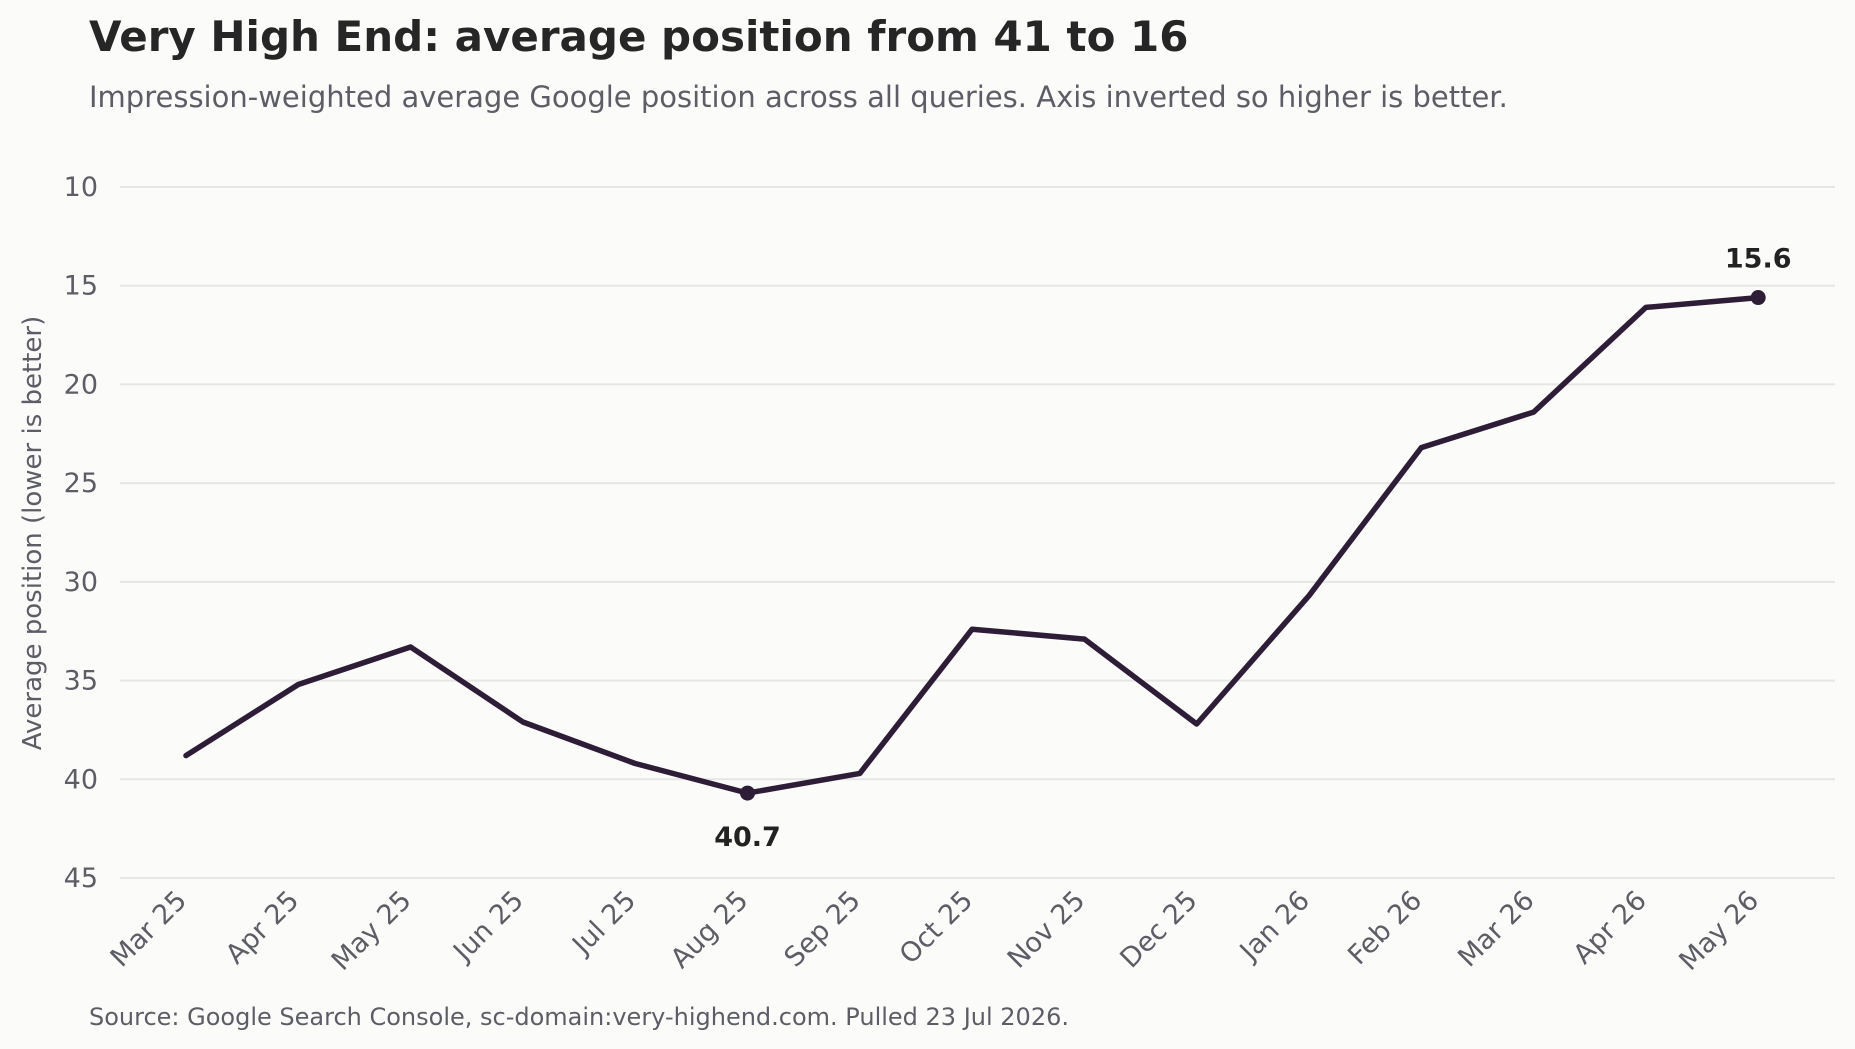 This screenshot has width=1855, height=1049. What do you see at coordinates (81, 779) in the screenshot?
I see `y-tick-label: 40` at bounding box center [81, 779].